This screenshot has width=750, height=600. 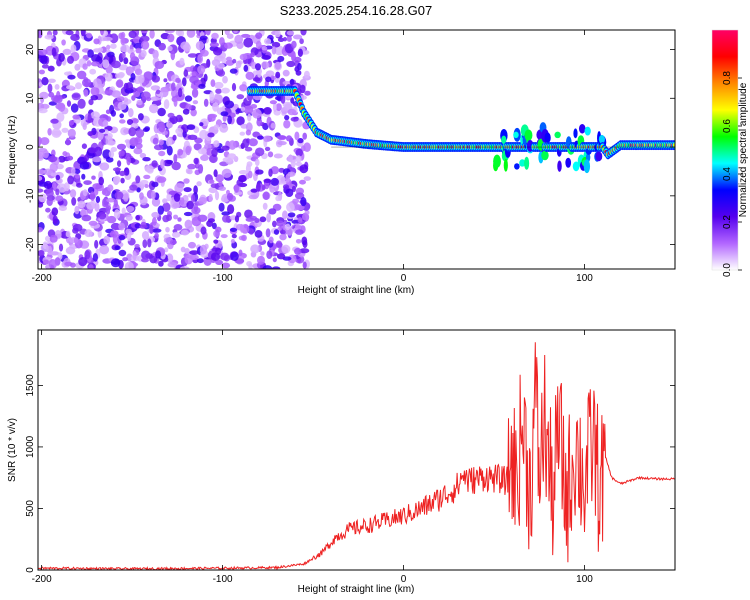 What do you see at coordinates (584, 579) in the screenshot?
I see `x-tick-label: 100` at bounding box center [584, 579].